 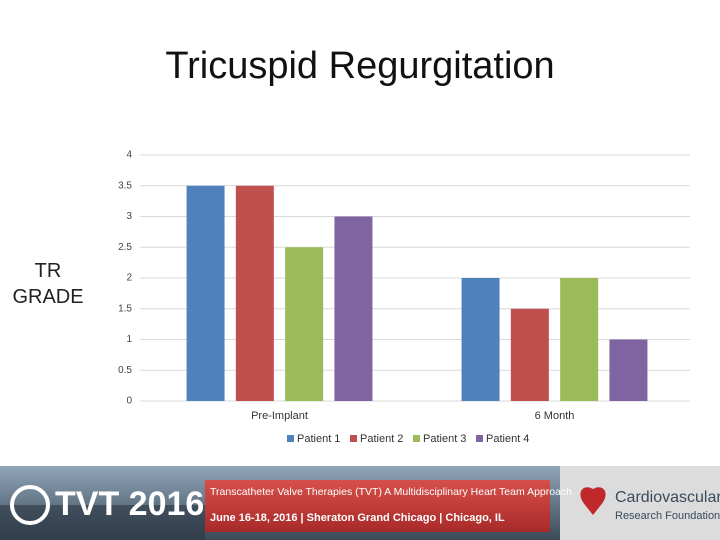 What do you see at coordinates (125, 370) in the screenshot?
I see `y-tick-label: 0.5` at bounding box center [125, 370].